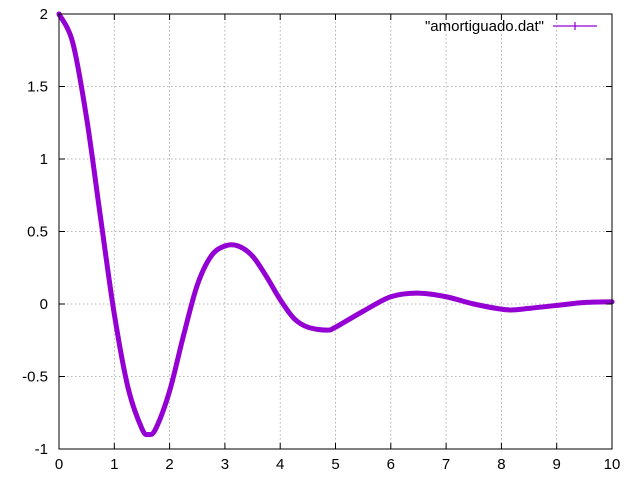 The width and height of the screenshot is (640, 480). Describe the element at coordinates (391, 464) in the screenshot. I see `x-tick-label: 6` at that location.